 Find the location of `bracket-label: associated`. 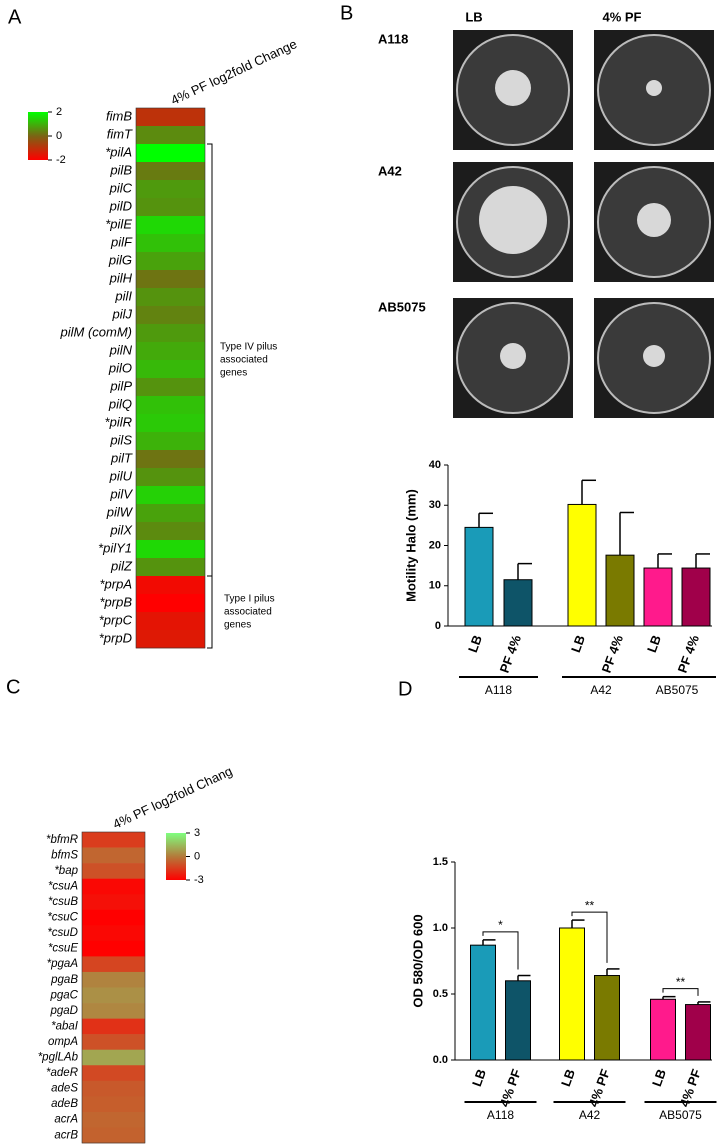

bracket-label: associated is located at coordinates (248, 612).